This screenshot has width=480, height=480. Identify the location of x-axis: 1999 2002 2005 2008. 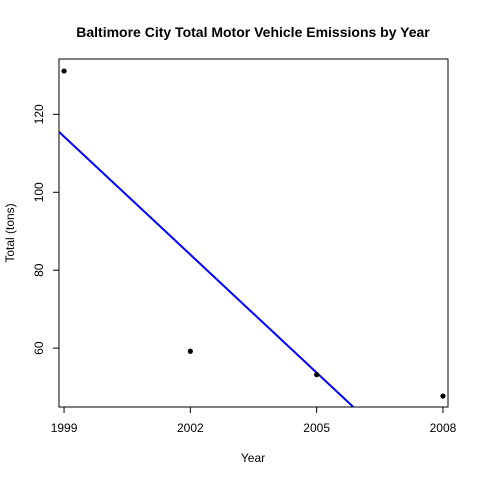
(254, 421).